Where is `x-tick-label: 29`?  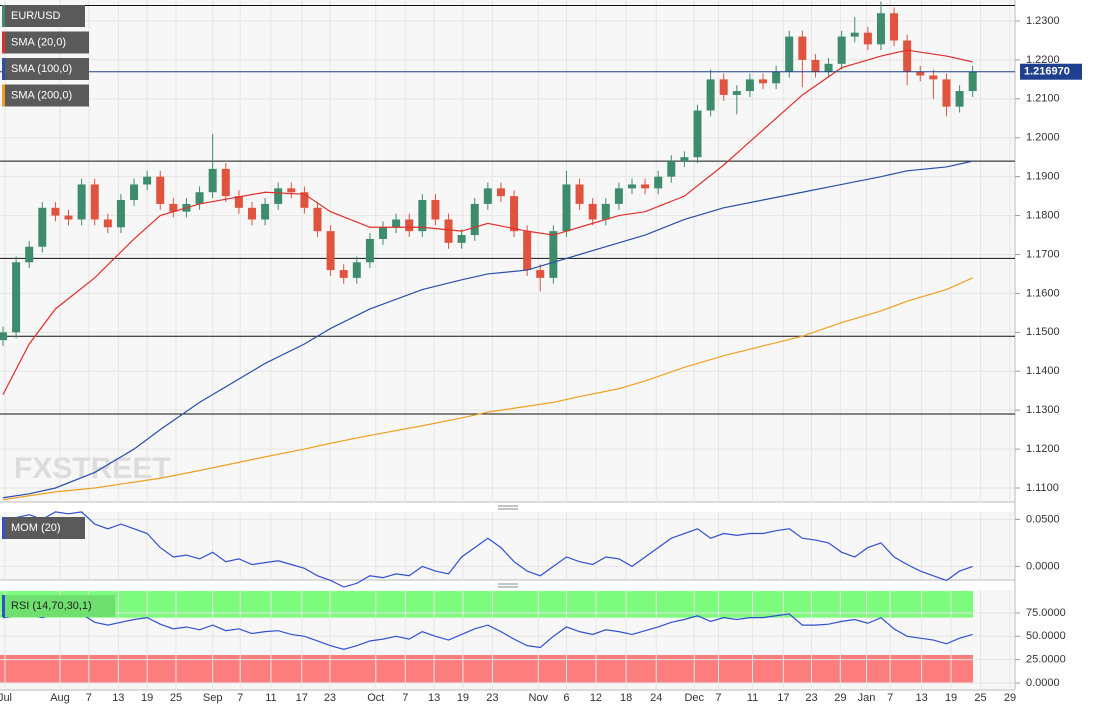
x-tick-label: 29 is located at coordinates (840, 698).